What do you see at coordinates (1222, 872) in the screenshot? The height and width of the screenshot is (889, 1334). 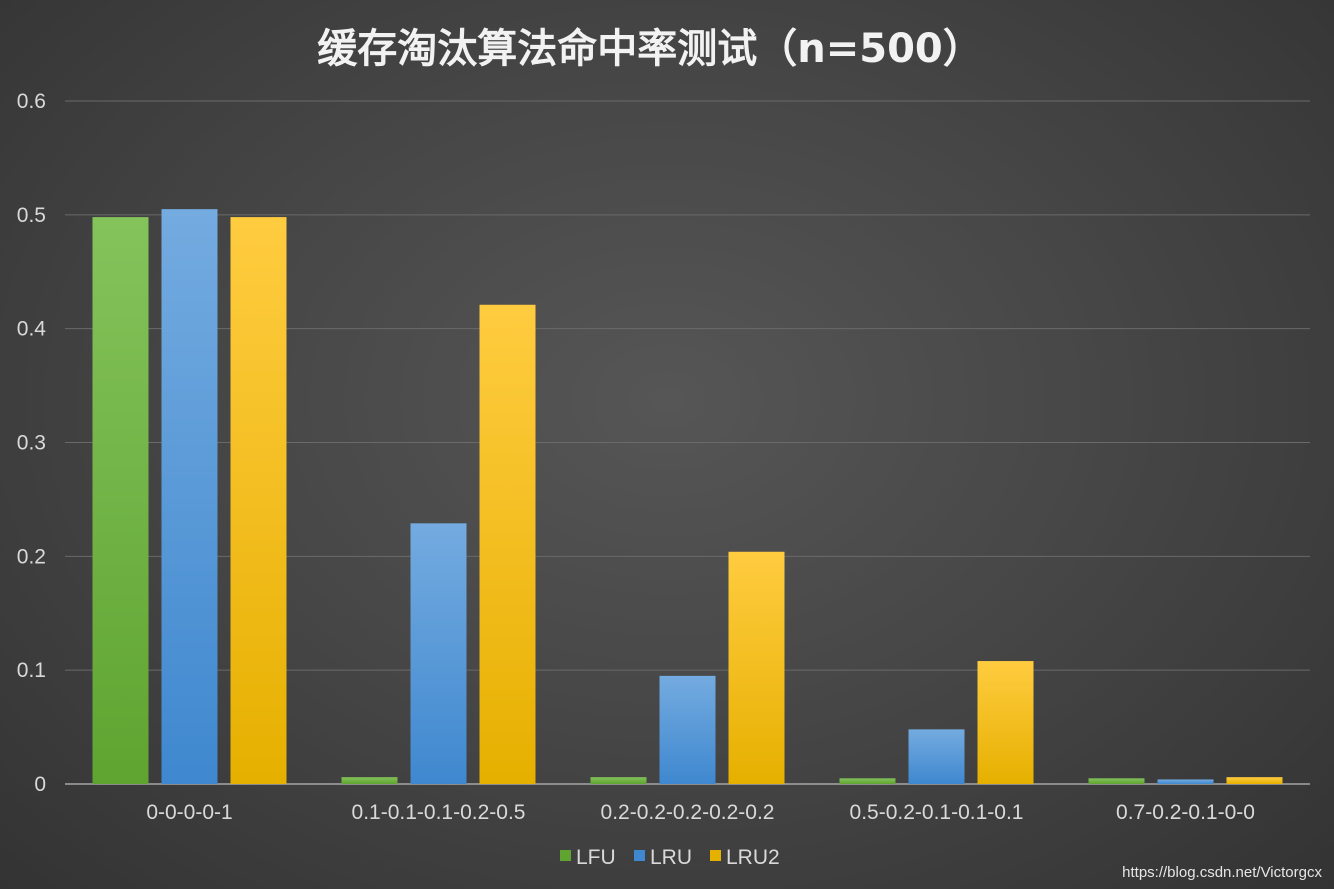 I see `watermark: https://blog.csdn.net/Victorgcx` at bounding box center [1222, 872].